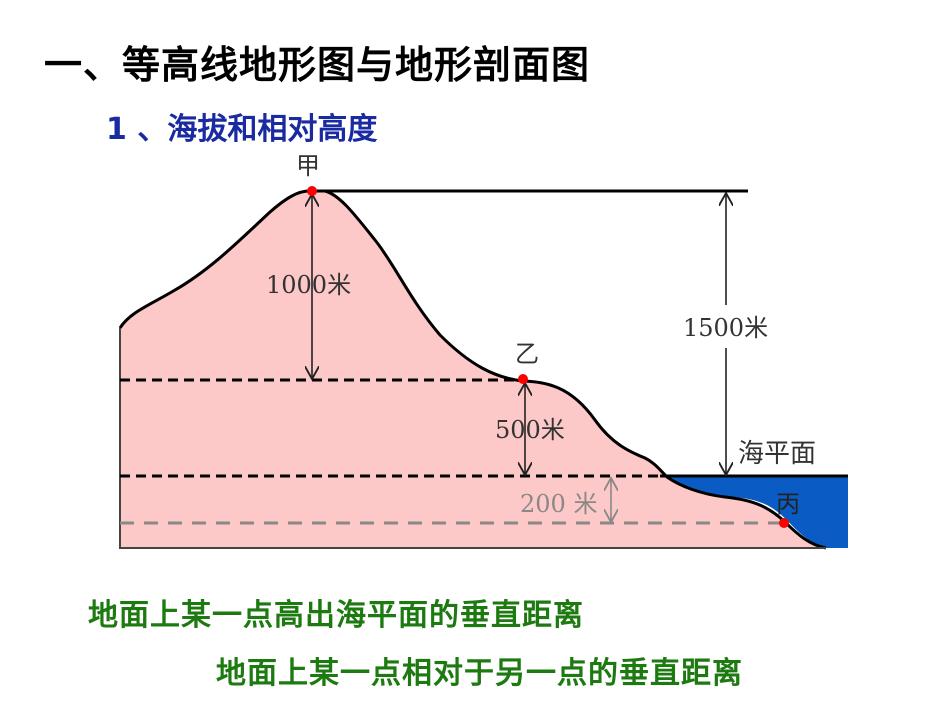  Describe the element at coordinates (530, 430) in the screenshot. I see `label-500m: 500米` at that location.